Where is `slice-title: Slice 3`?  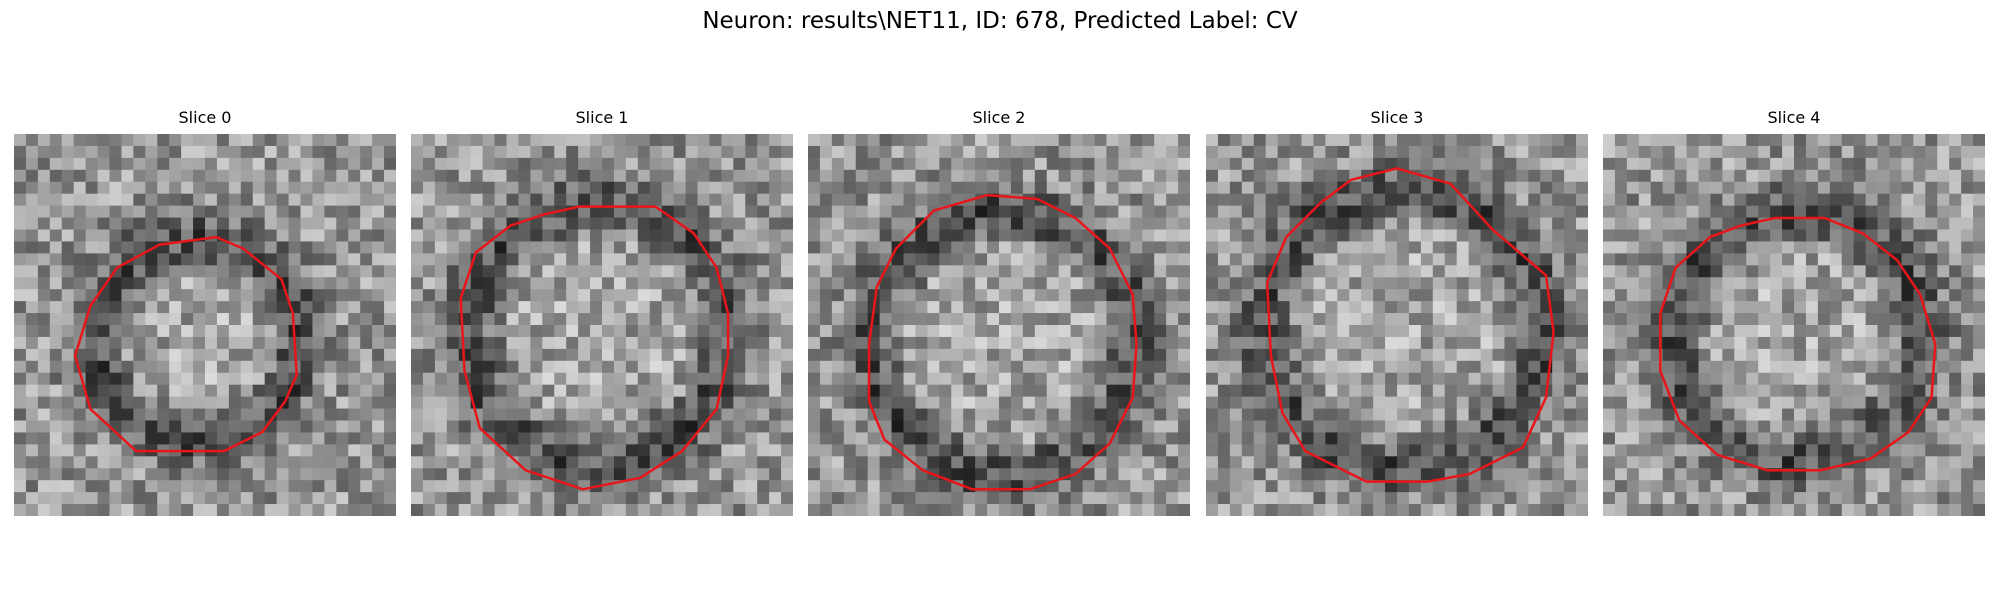
slice-title: Slice 3 is located at coordinates (1397, 117).